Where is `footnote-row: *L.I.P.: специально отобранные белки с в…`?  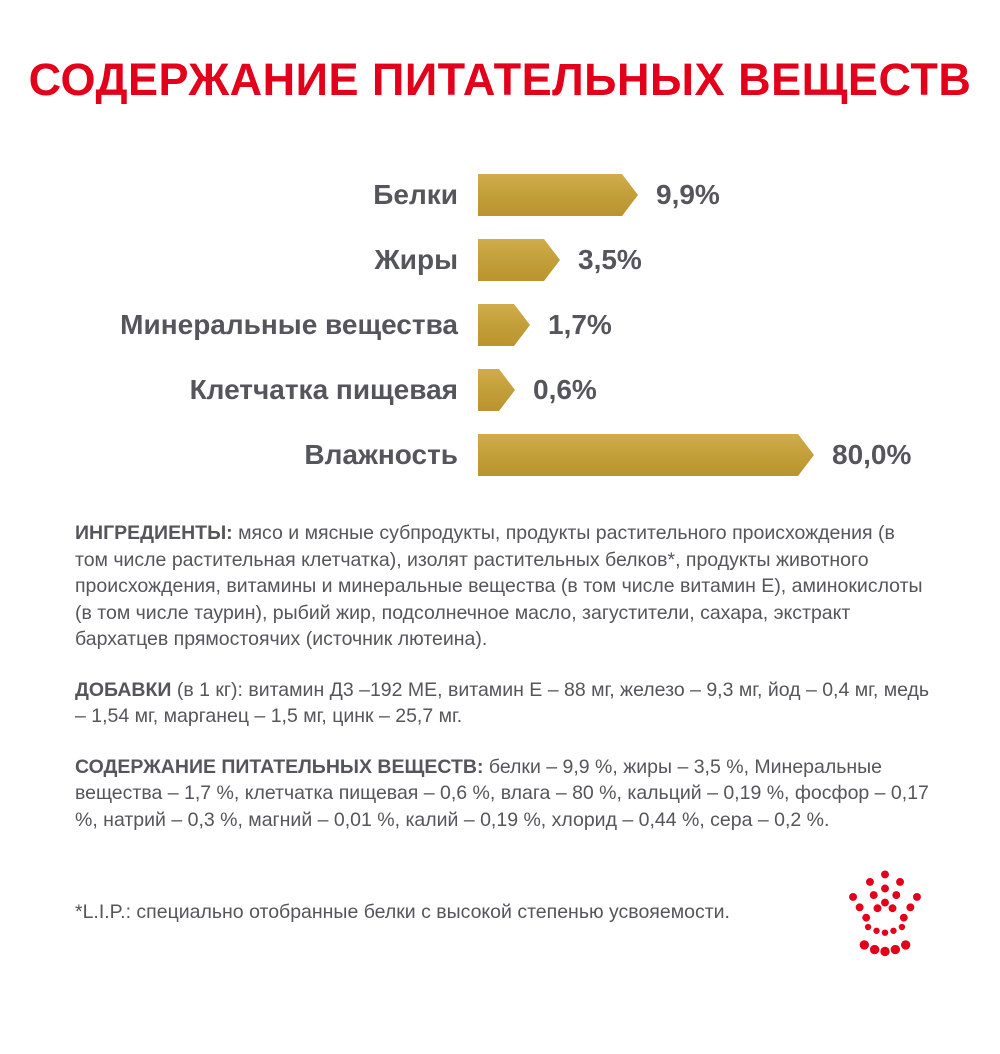
footnote-row: *L.I.P.: специально отобранные белки с в… is located at coordinates (503, 912).